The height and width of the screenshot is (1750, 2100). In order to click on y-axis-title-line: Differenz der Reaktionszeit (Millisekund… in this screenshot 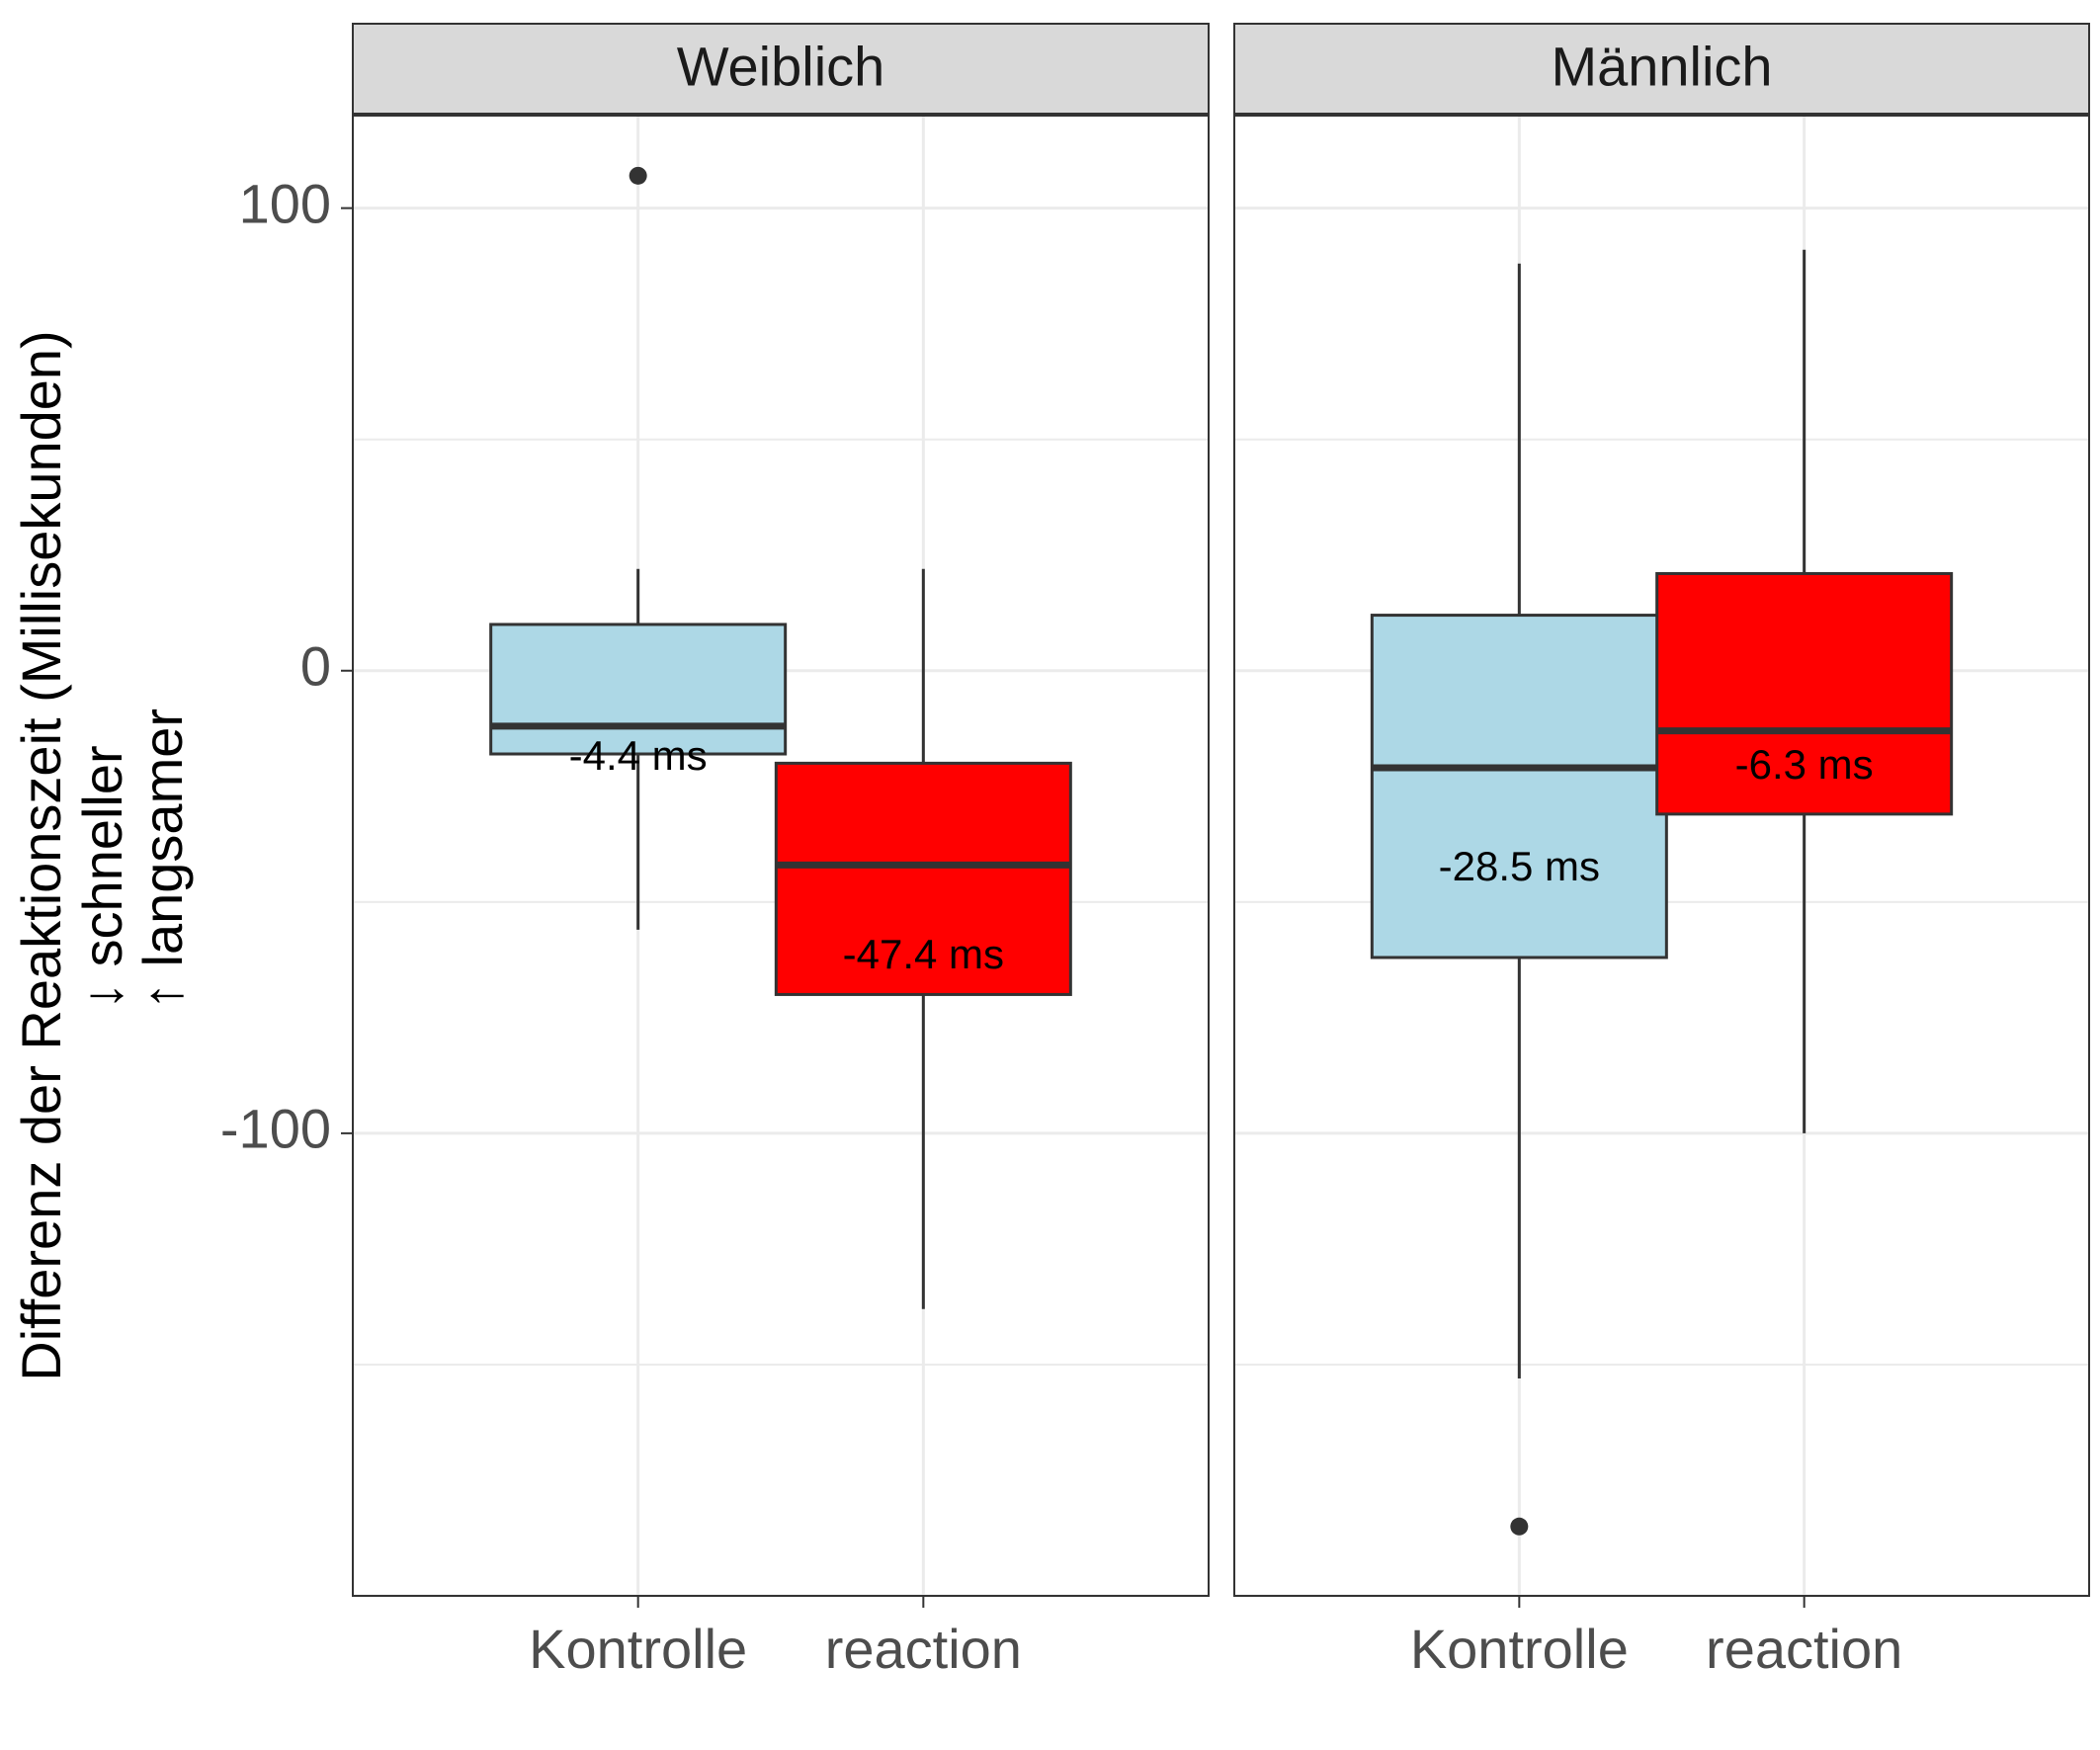, I will do `click(41, 855)`.